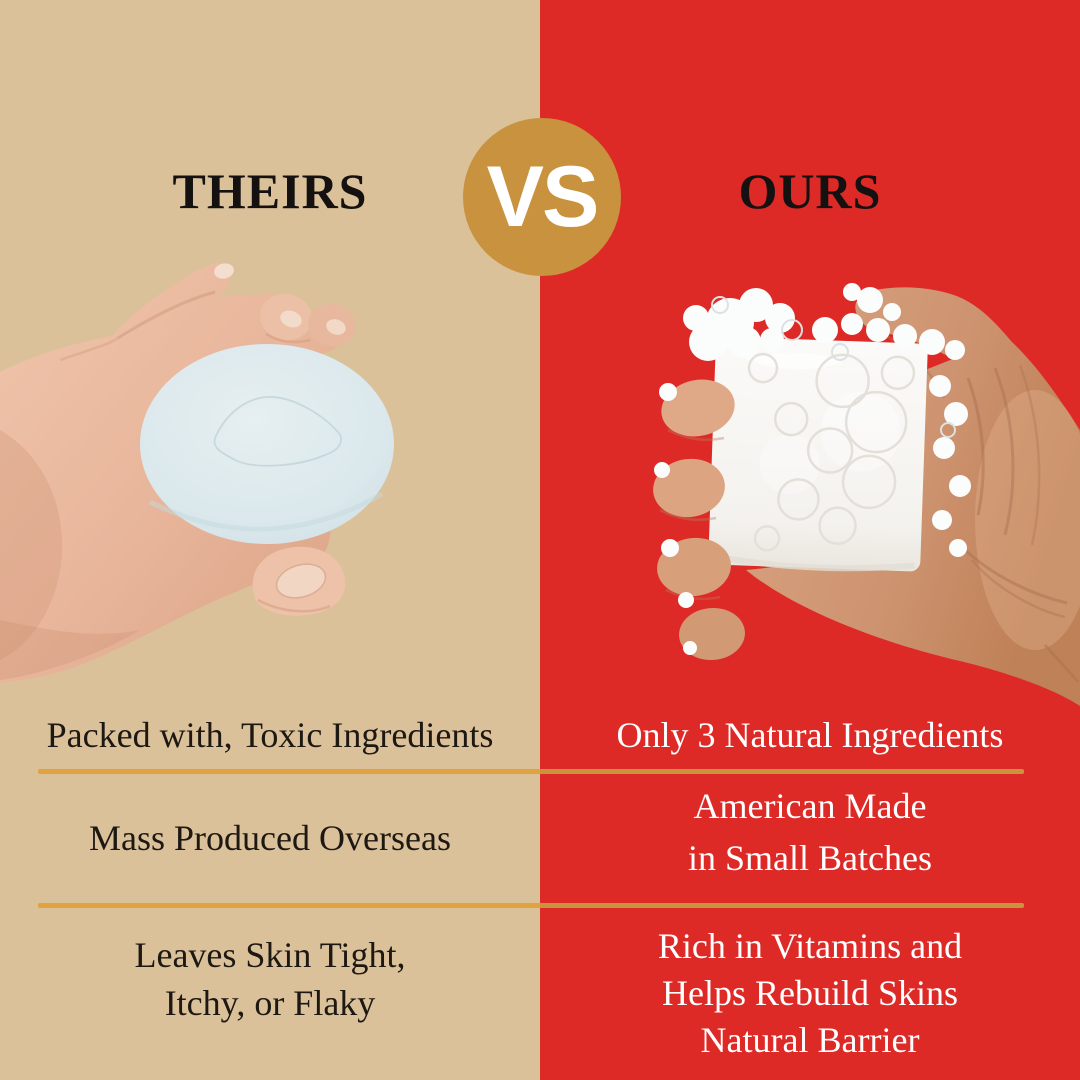 This screenshot has width=1080, height=1080. I want to click on right-row-2: American Made in Small Batches, so click(810, 832).